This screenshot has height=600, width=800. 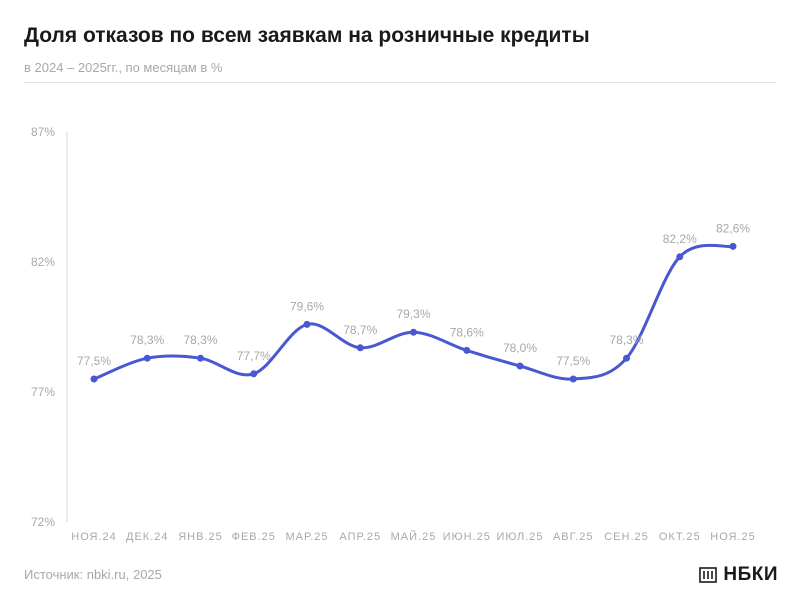 I want to click on x-tick-label: ДЕК.24, so click(x=147, y=537).